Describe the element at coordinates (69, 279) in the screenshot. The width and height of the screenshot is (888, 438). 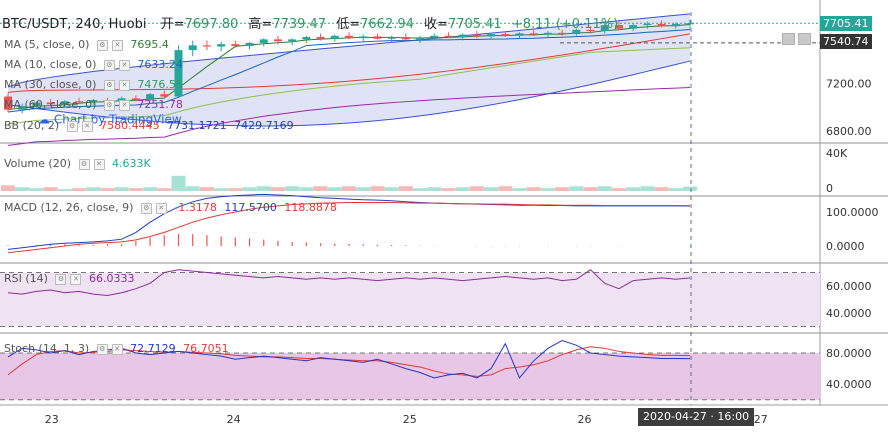
I see `rsi-legend: RSI (14) ⚙ ✕ 66.0333` at that location.